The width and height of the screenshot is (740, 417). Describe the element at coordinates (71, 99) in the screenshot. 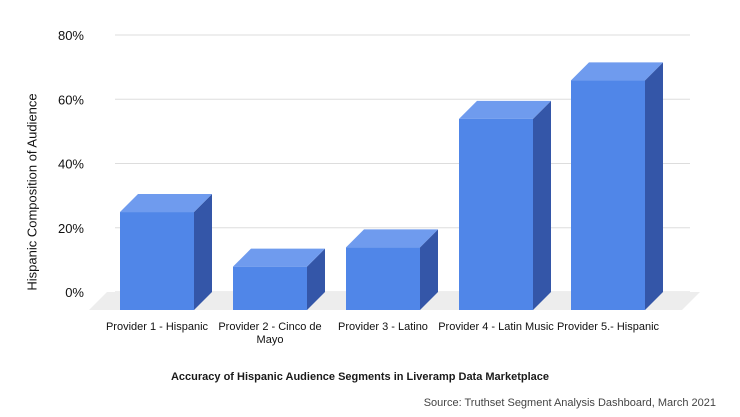

I see `y-tick-label: 60%` at that location.